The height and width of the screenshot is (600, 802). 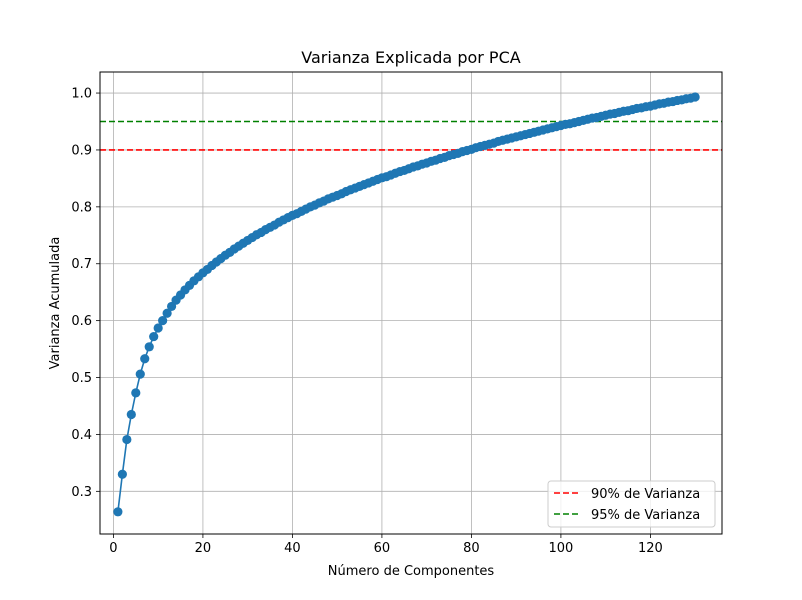 I want to click on y-tick-label: 0.8, so click(x=81, y=207).